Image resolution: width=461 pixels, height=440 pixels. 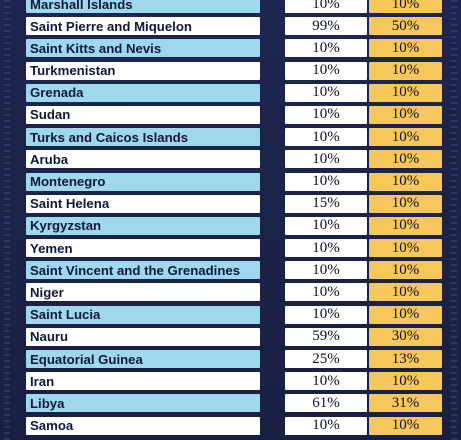 I want to click on table-row: Saint Pierre and Miquelon 99% 50%, so click(x=243, y=26).